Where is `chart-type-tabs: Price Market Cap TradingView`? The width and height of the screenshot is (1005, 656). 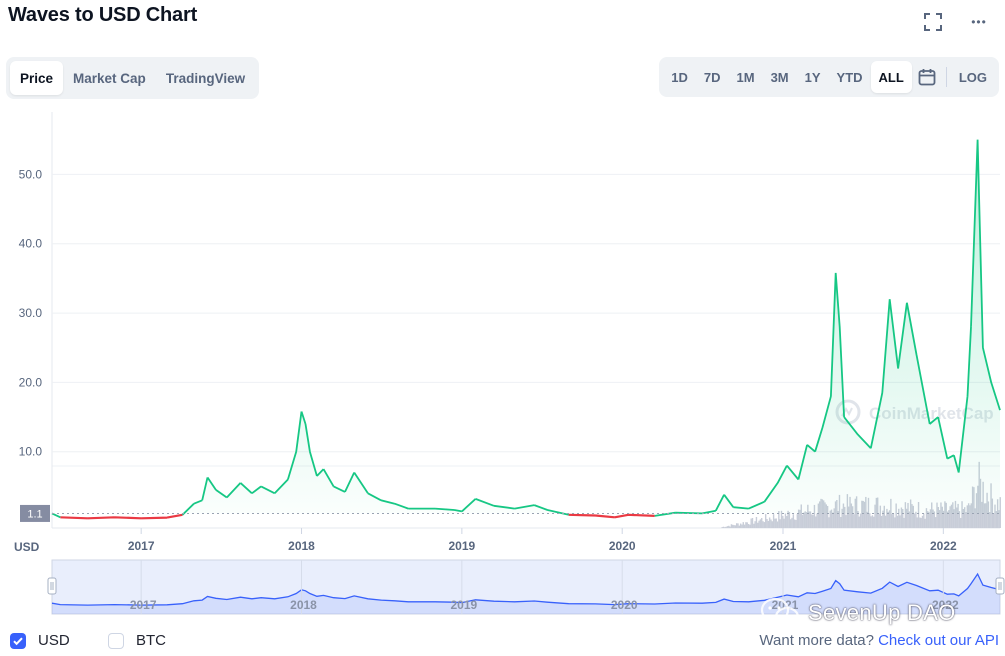 chart-type-tabs: Price Market Cap TradingView is located at coordinates (133, 78).